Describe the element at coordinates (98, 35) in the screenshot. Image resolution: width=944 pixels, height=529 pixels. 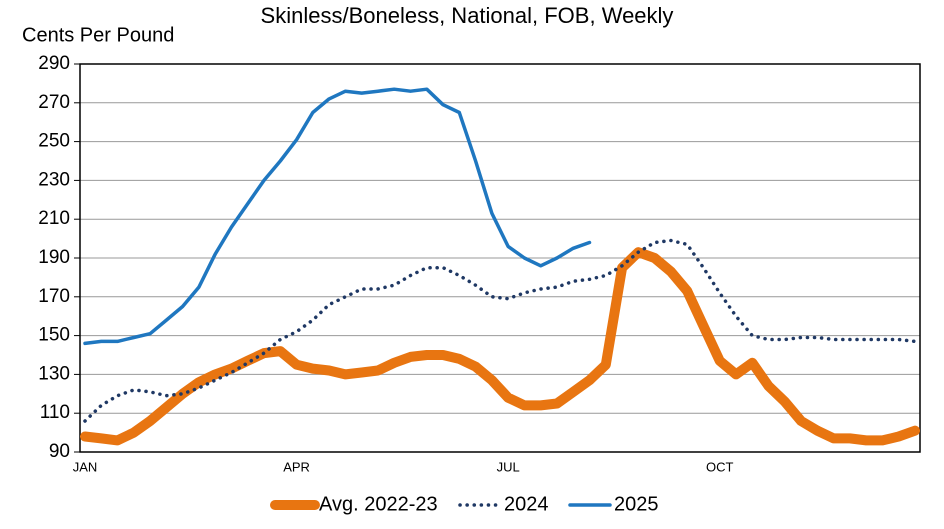
I see `y-axis-label: Cents Per Pound` at that location.